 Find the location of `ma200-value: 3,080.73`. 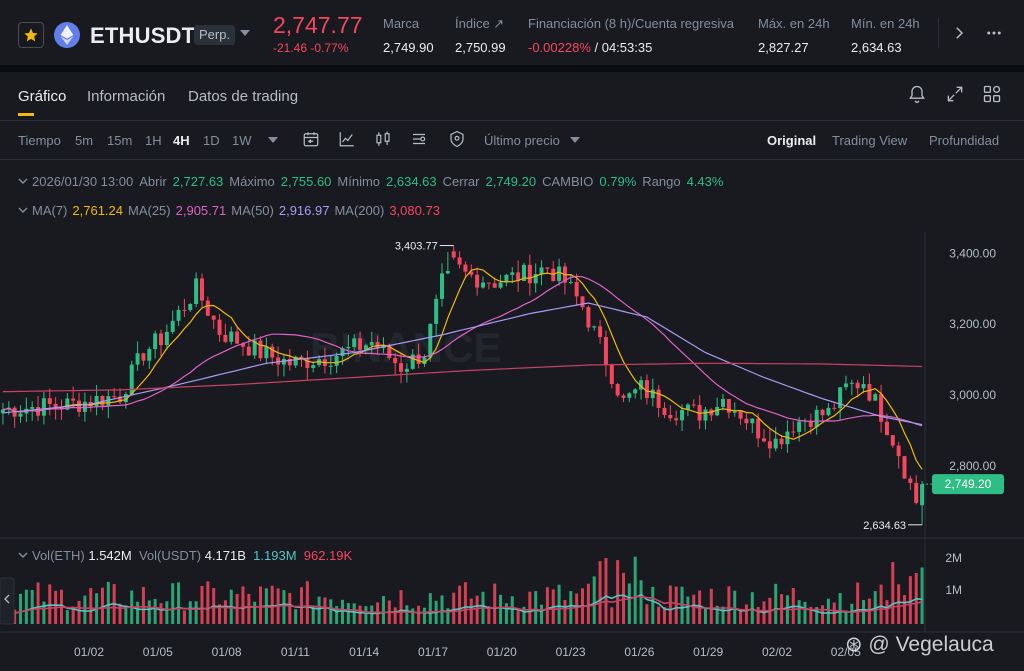

ma200-value: 3,080.73 is located at coordinates (414, 210).